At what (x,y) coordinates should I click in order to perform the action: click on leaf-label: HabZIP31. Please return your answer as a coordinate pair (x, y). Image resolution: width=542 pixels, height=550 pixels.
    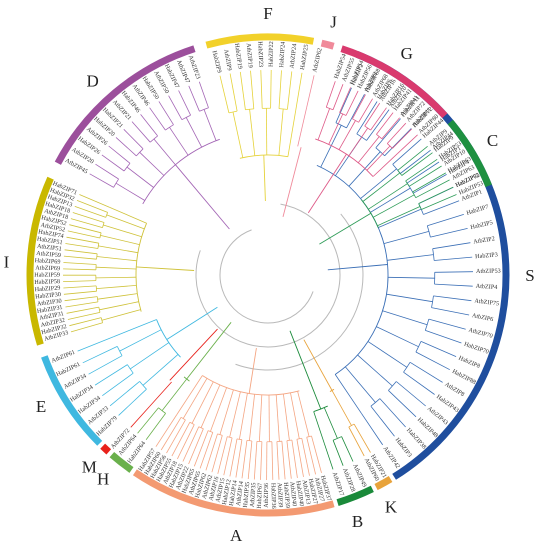
    Looking at the image, I should click on (49, 309).